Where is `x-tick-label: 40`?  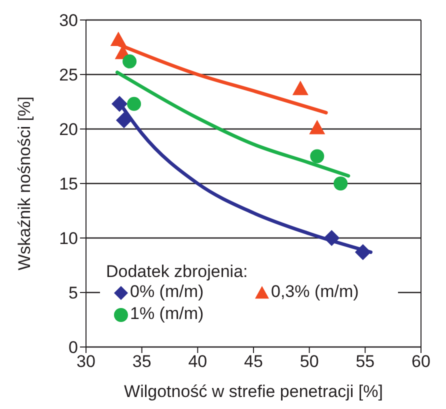 x-tick-label: 40 is located at coordinates (198, 362).